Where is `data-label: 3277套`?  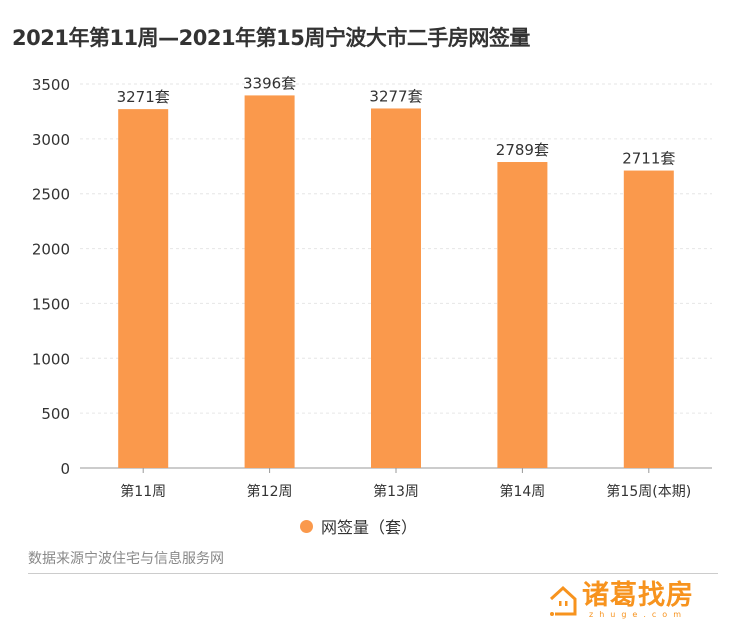
data-label: 3277套 is located at coordinates (395, 96).